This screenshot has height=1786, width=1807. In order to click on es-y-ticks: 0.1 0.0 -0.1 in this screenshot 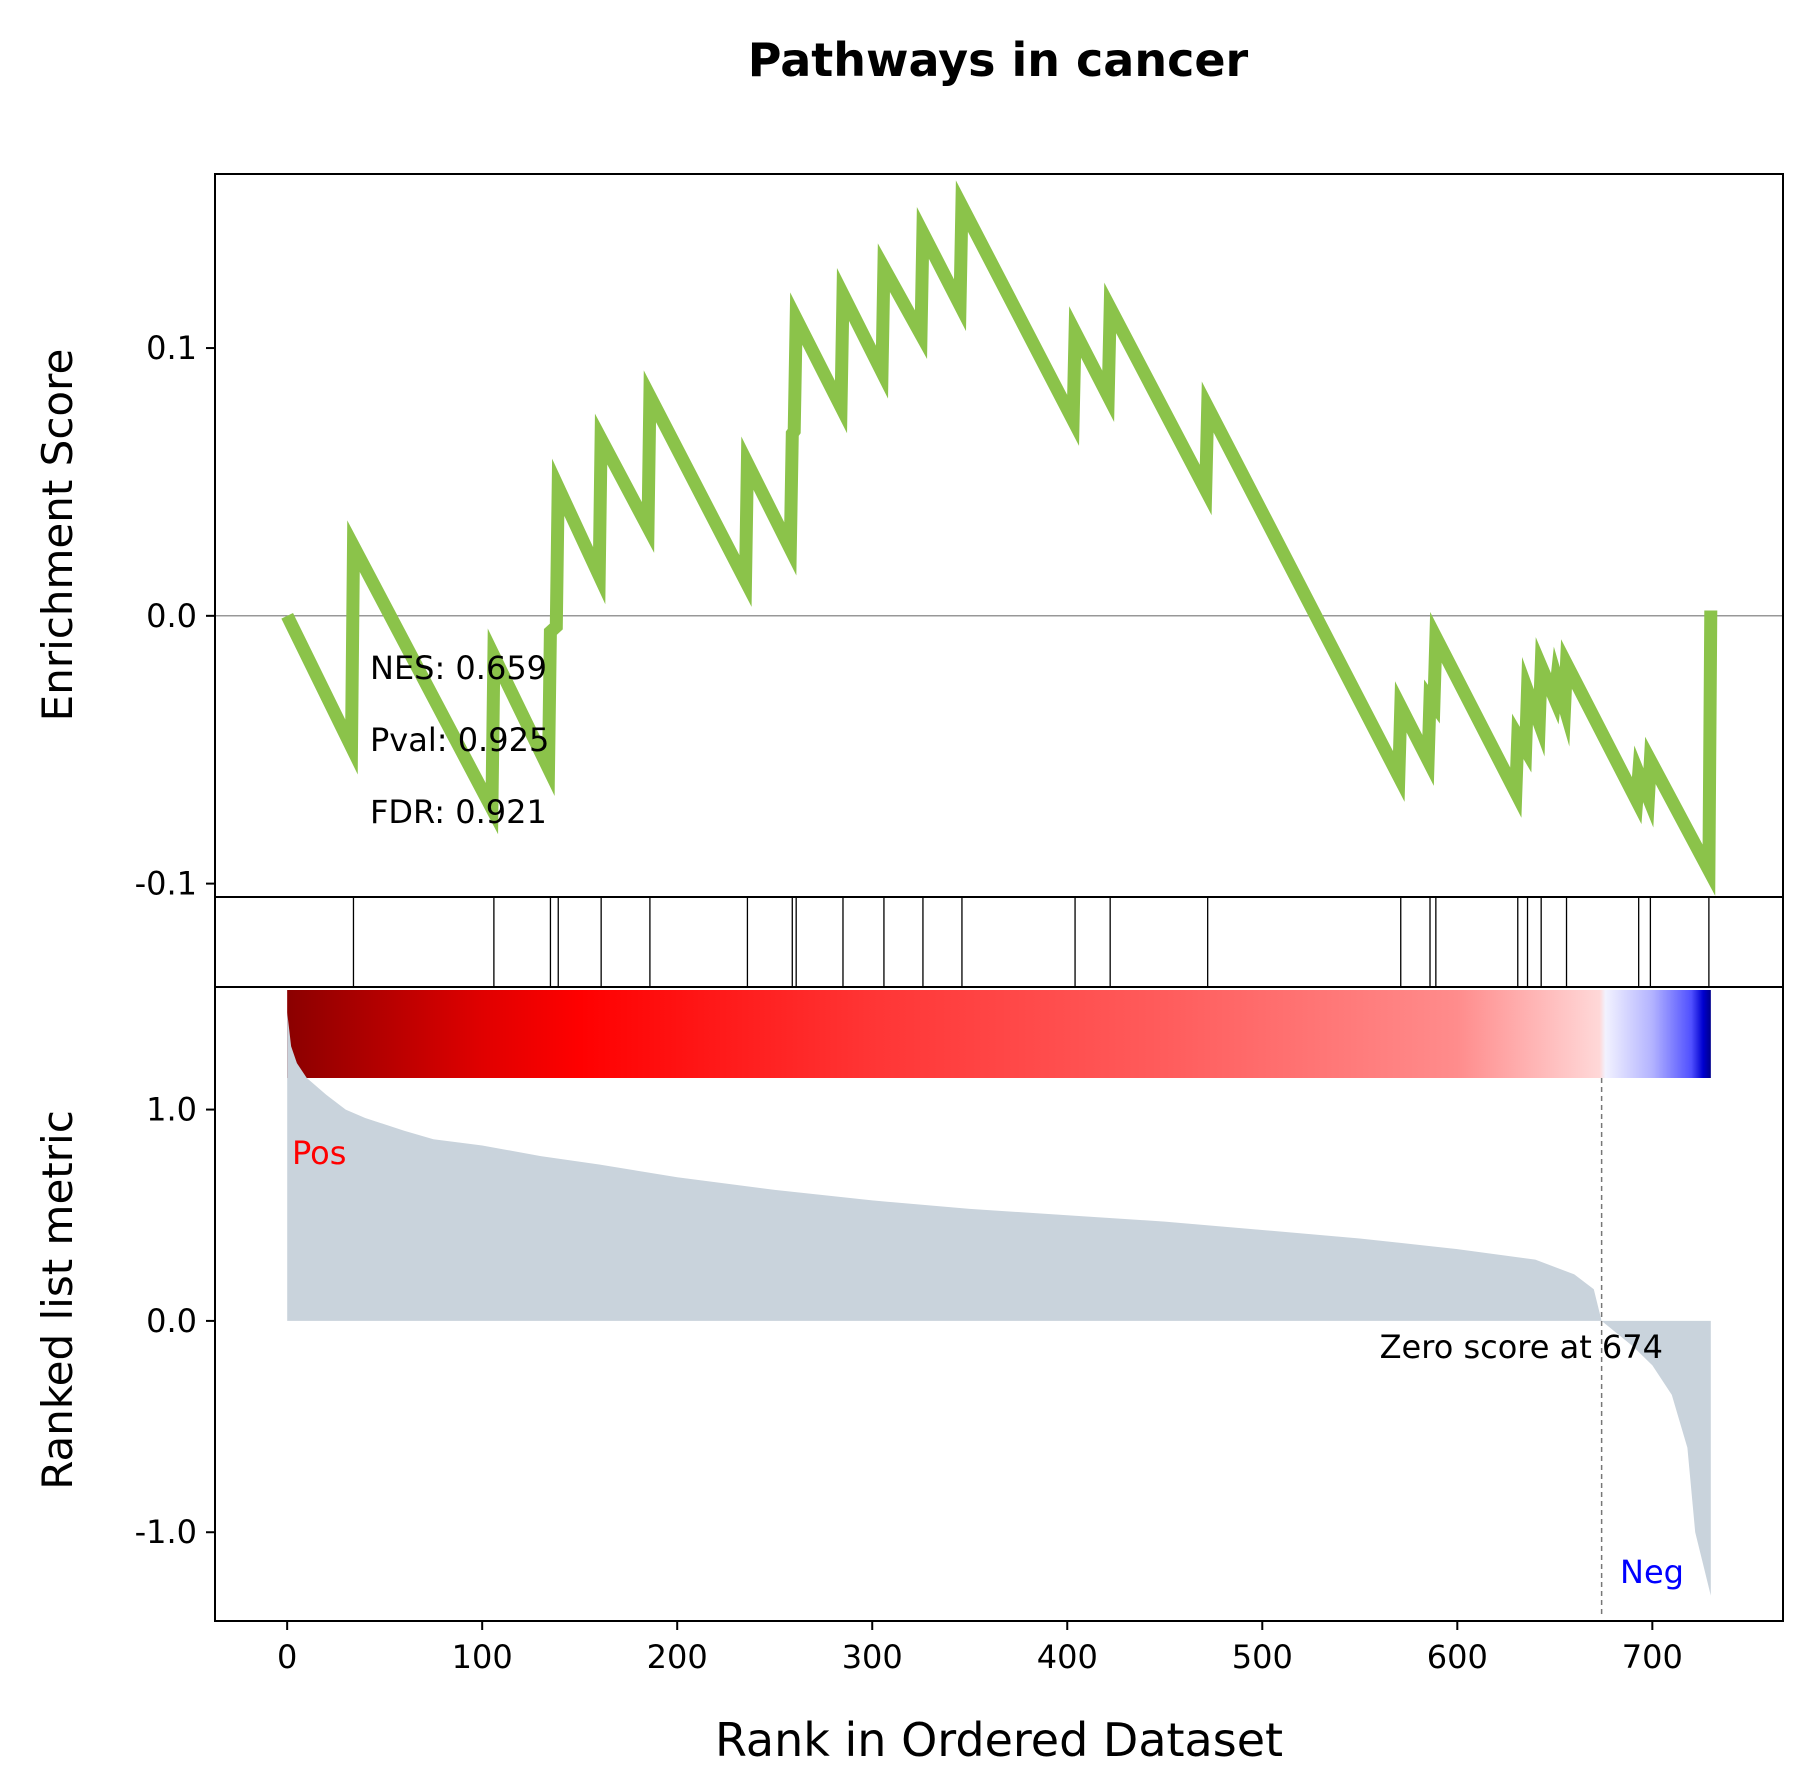, I will do `click(175, 616)`.